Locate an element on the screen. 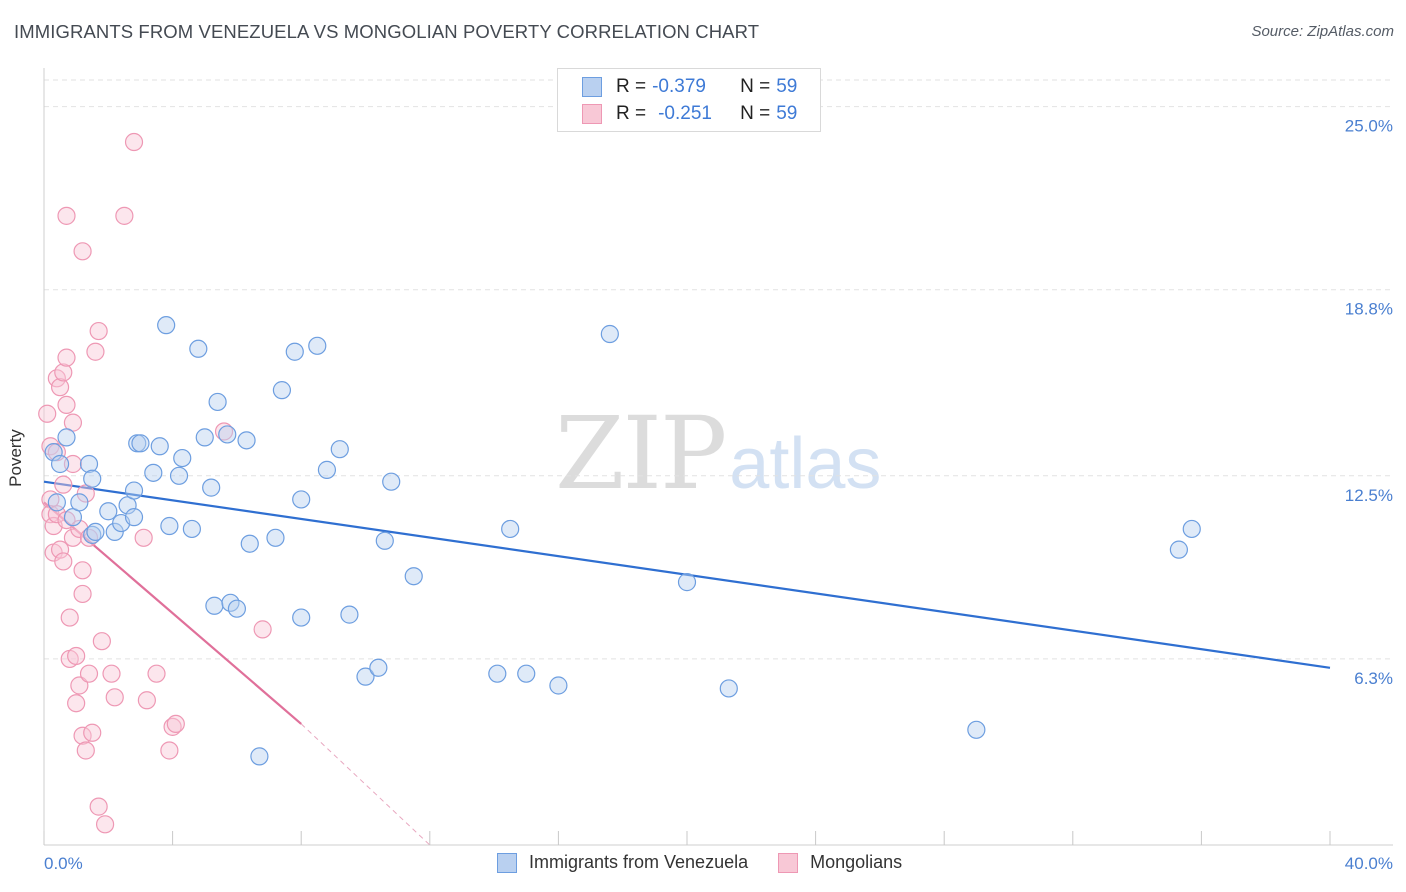 The width and height of the screenshot is (1406, 892). series-legend: Immigrants from Venezuela Mongolians is located at coordinates (714, 862).